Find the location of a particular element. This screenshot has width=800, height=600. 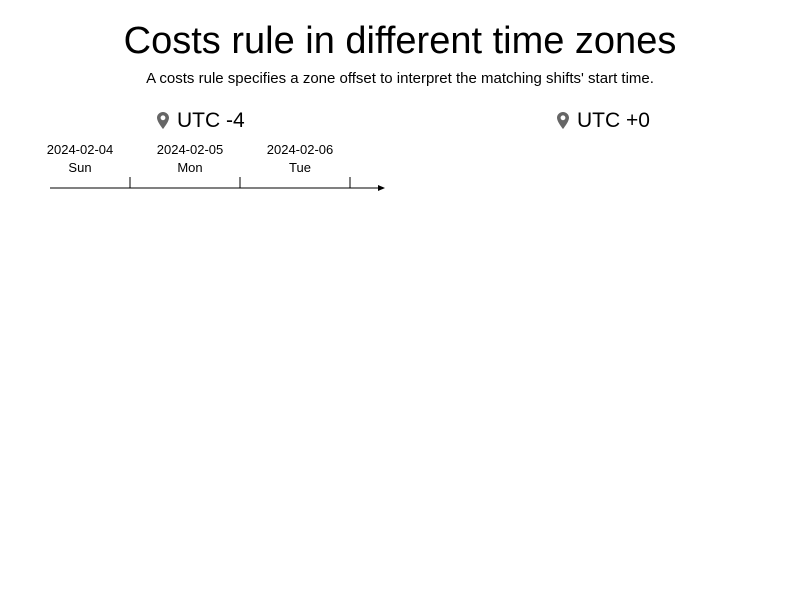

day-weekday-label: Mon is located at coordinates (189, 167).